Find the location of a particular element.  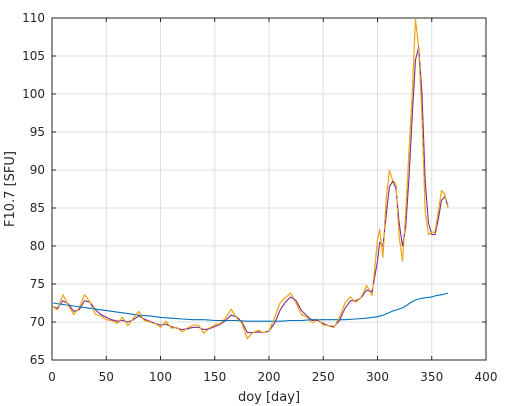

y-tick-label: 75 is located at coordinates (37, 284).